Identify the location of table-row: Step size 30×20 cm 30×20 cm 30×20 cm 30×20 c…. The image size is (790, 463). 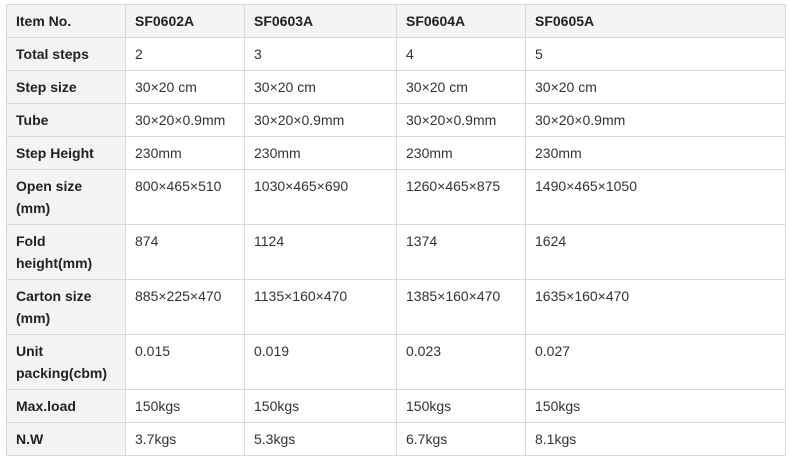
(396, 87).